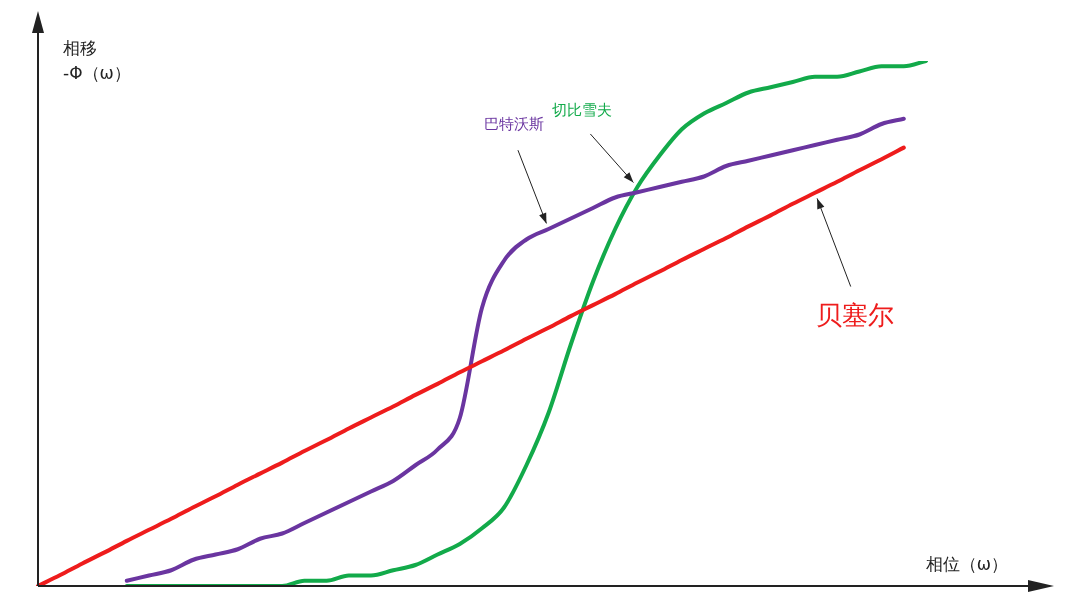 Image resolution: width=1080 pixels, height=608 pixels. I want to click on y-axis-title: 相移 -Φ（ω）, so click(97, 60).